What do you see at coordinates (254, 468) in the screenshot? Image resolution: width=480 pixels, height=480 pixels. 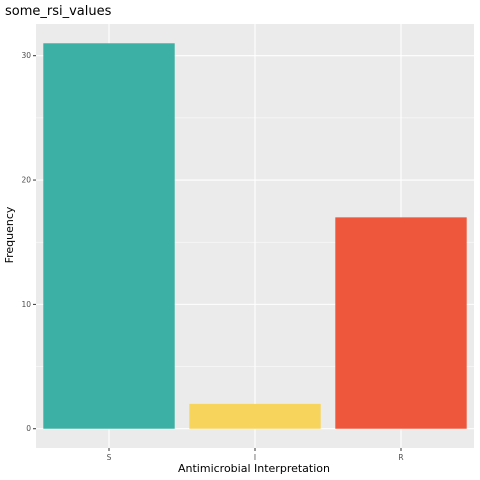 I see `x-axis-title: Antimicrobial Interpretation` at bounding box center [254, 468].